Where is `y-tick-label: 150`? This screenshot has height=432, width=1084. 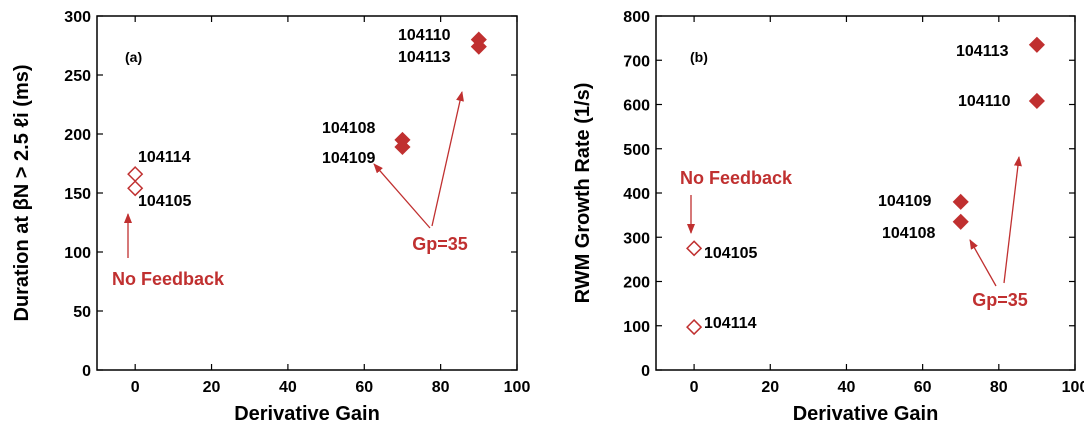 y-tick-label: 150 is located at coordinates (77, 194).